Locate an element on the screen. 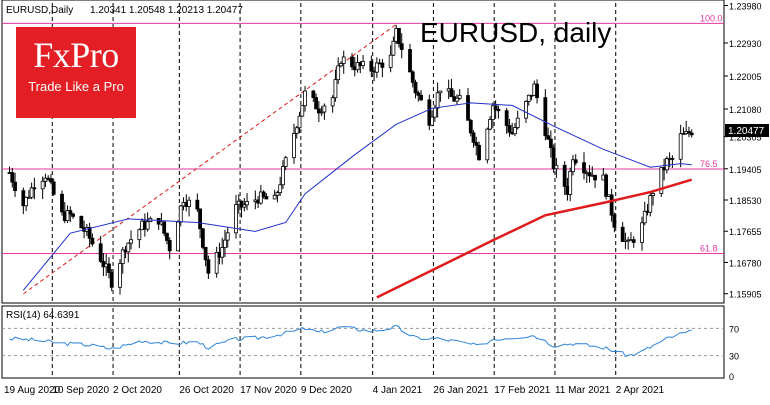  price-tick-label: 1.23980 is located at coordinates (745, 6).